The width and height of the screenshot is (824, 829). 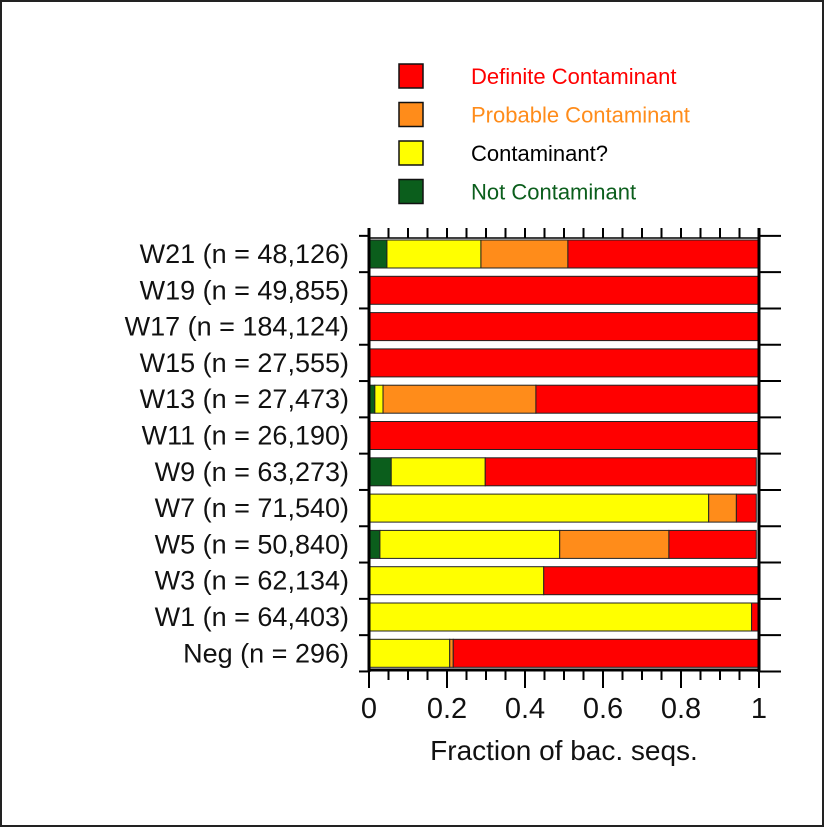 What do you see at coordinates (252, 581) in the screenshot?
I see `y-tick-label: W3 (n = 62,134)` at bounding box center [252, 581].